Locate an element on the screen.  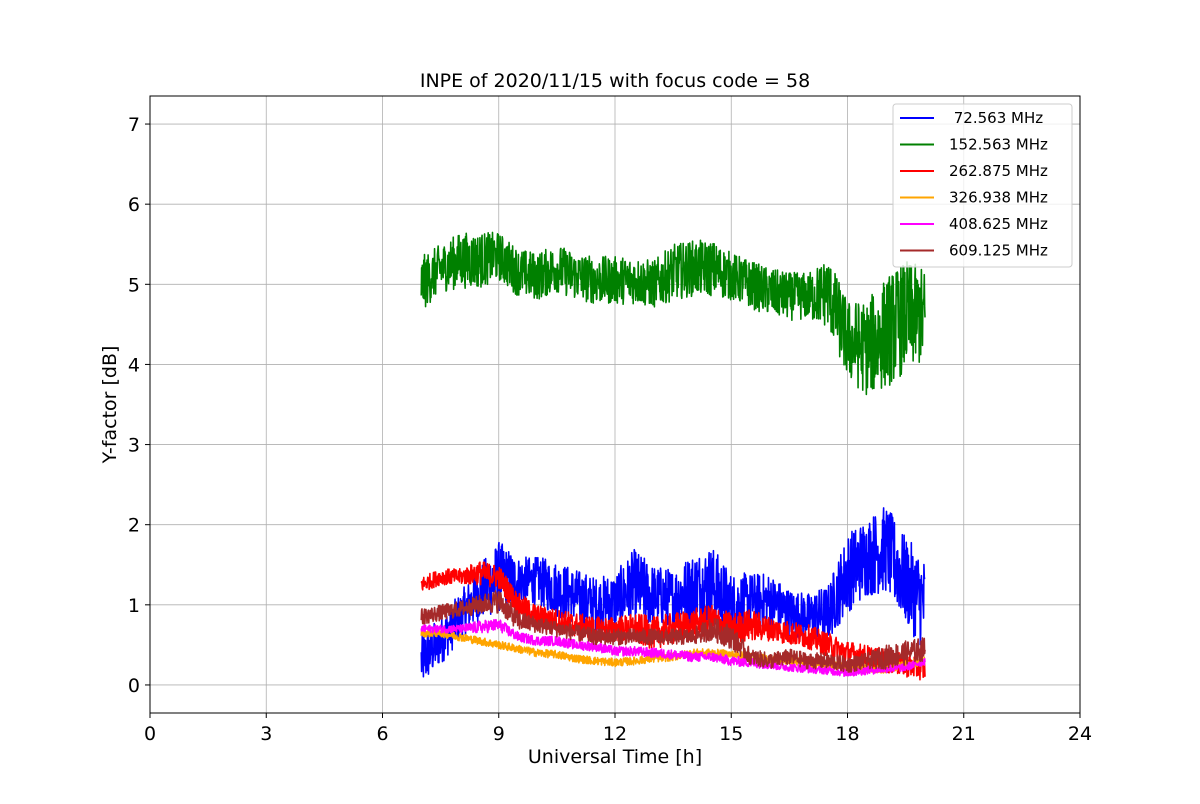
x-axis-label: Universal Time [h] is located at coordinates (615, 757).